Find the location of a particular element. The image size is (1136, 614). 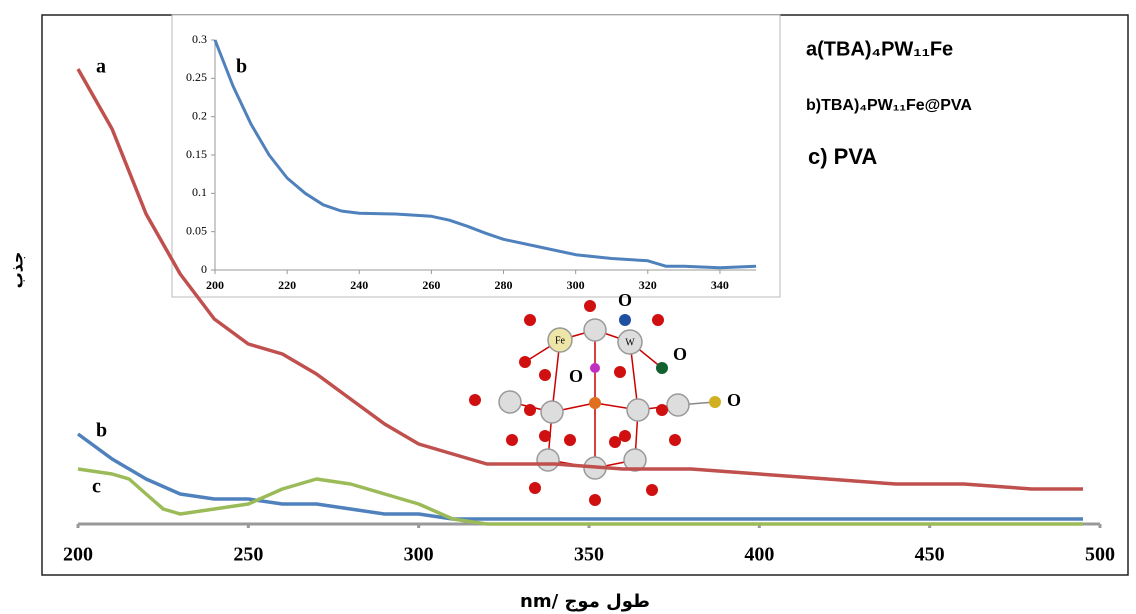

x-tick-label: 340 is located at coordinates (720, 285).